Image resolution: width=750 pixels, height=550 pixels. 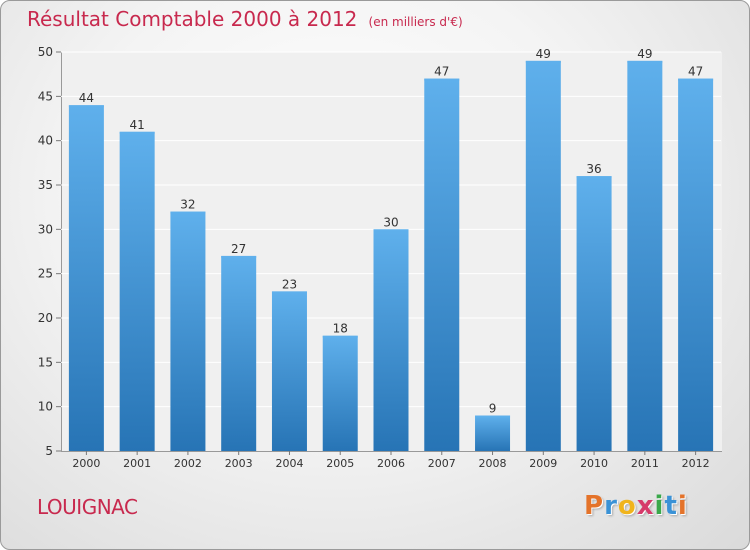 I want to click on x-tick-label: 2009, so click(x=543, y=463).